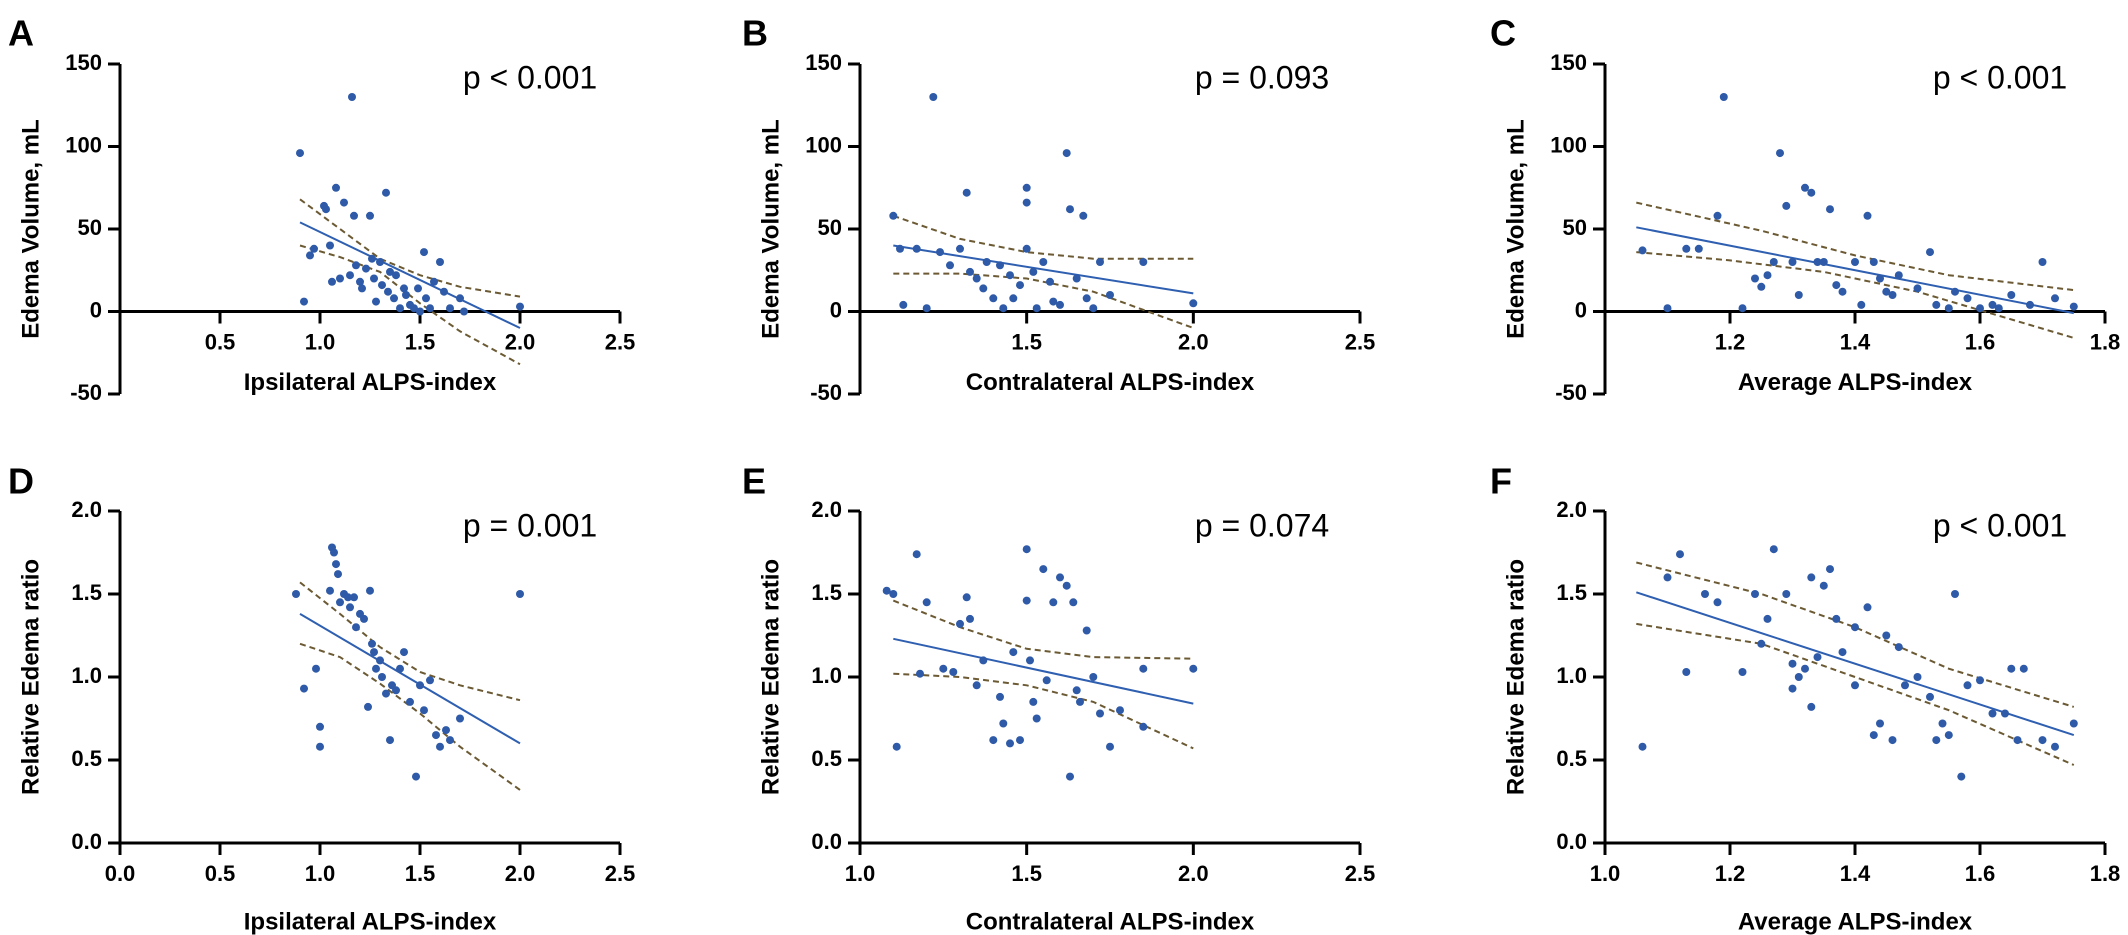 Image resolution: width=2128 pixels, height=935 pixels. I want to click on x-axis-label: Average ALPS-index, so click(1855, 921).